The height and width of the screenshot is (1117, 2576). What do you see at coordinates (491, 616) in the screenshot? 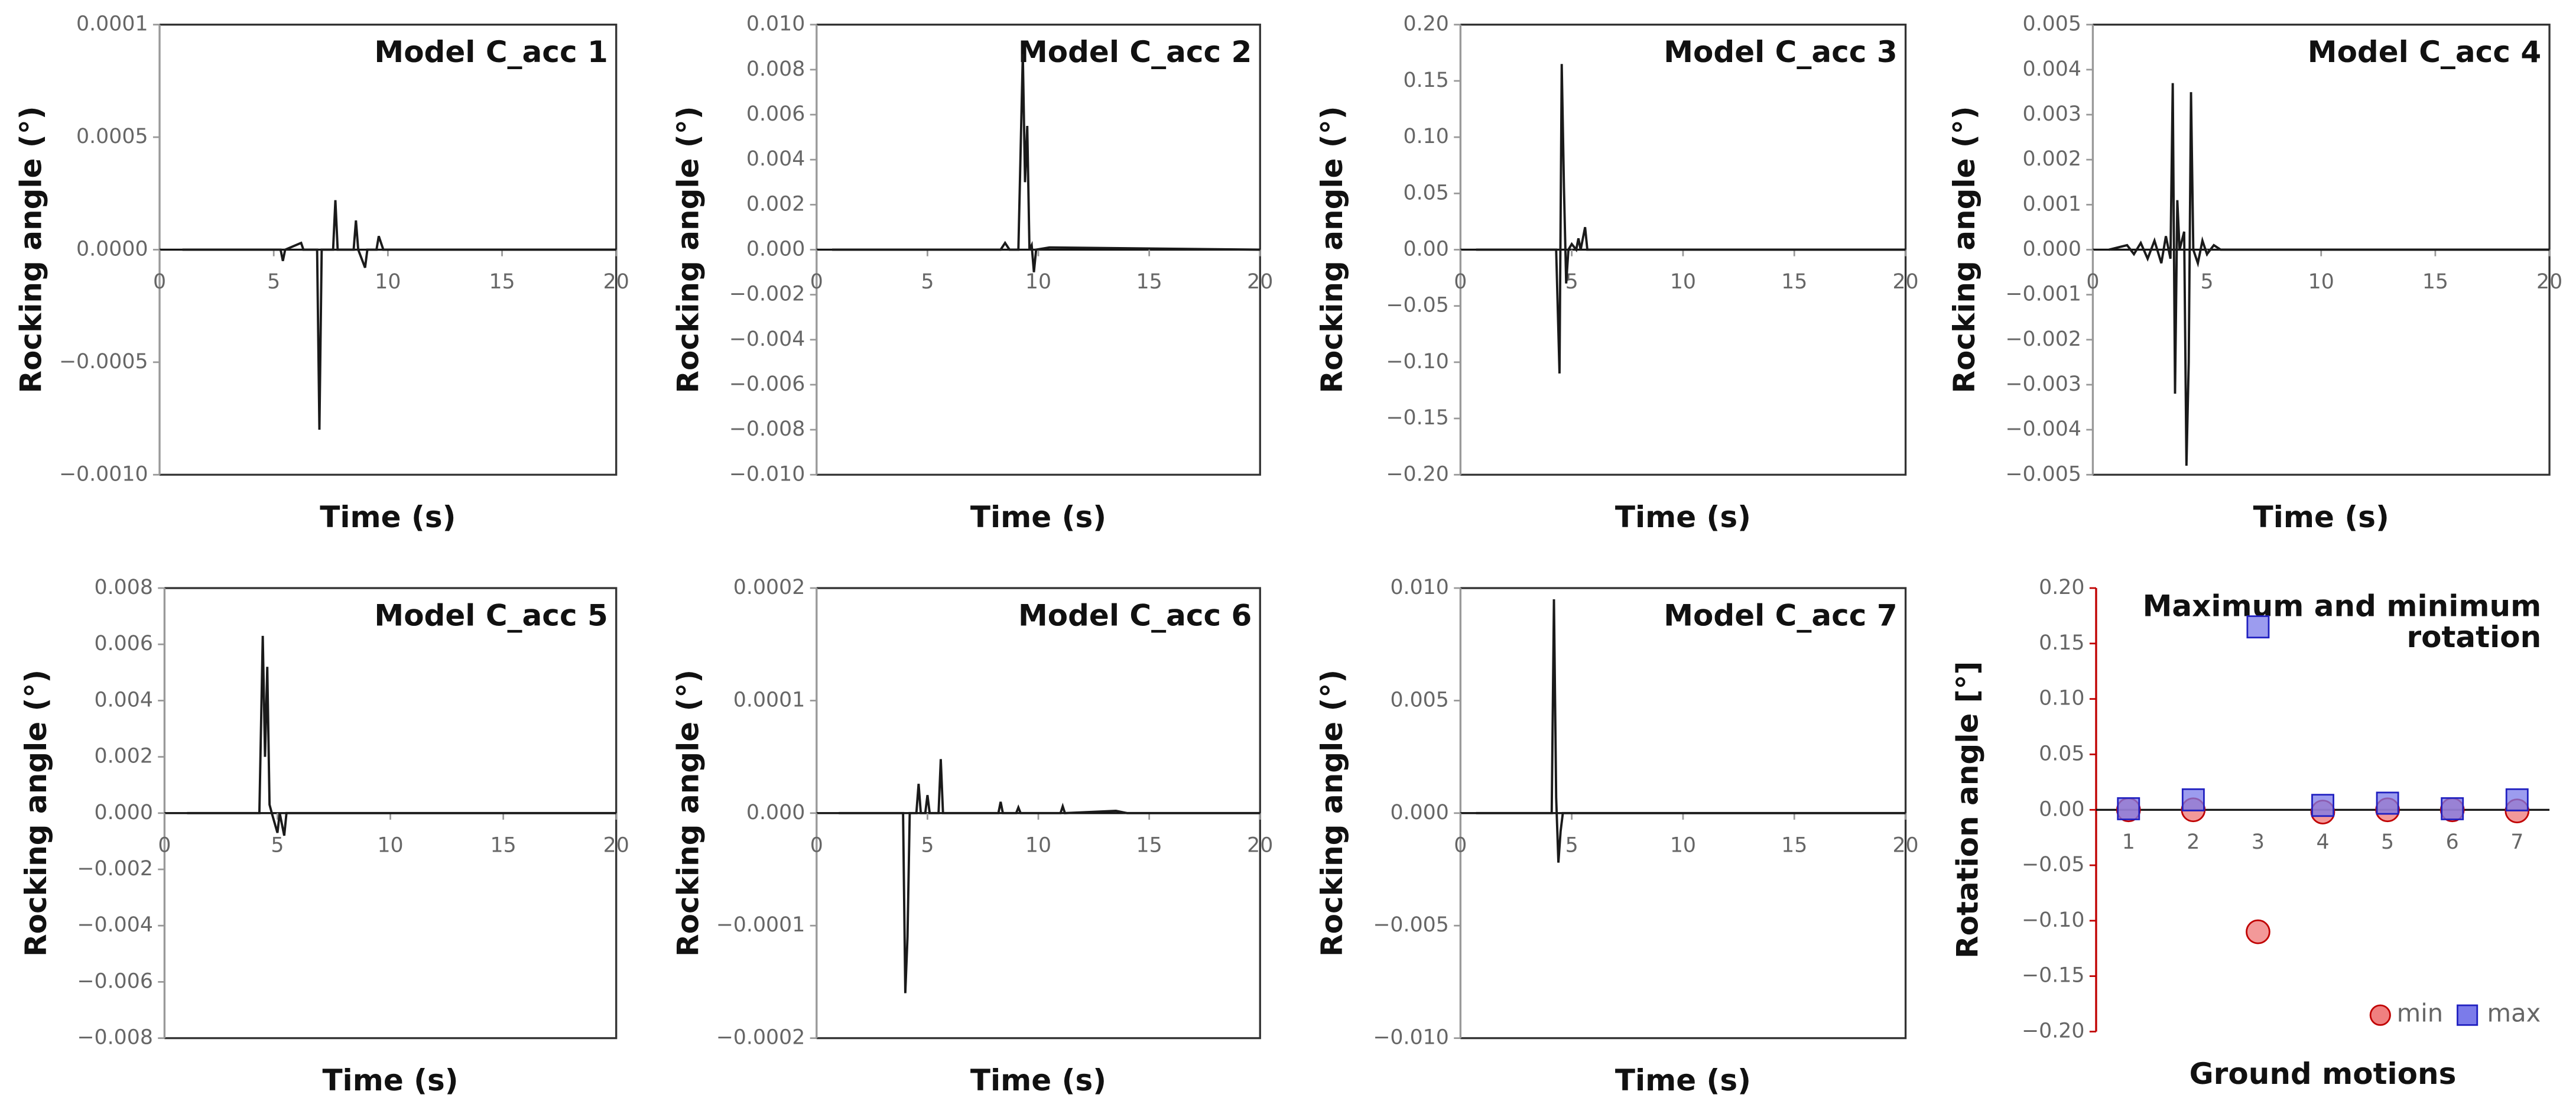
I see `chart-title: Model C_acc 5` at bounding box center [491, 616].